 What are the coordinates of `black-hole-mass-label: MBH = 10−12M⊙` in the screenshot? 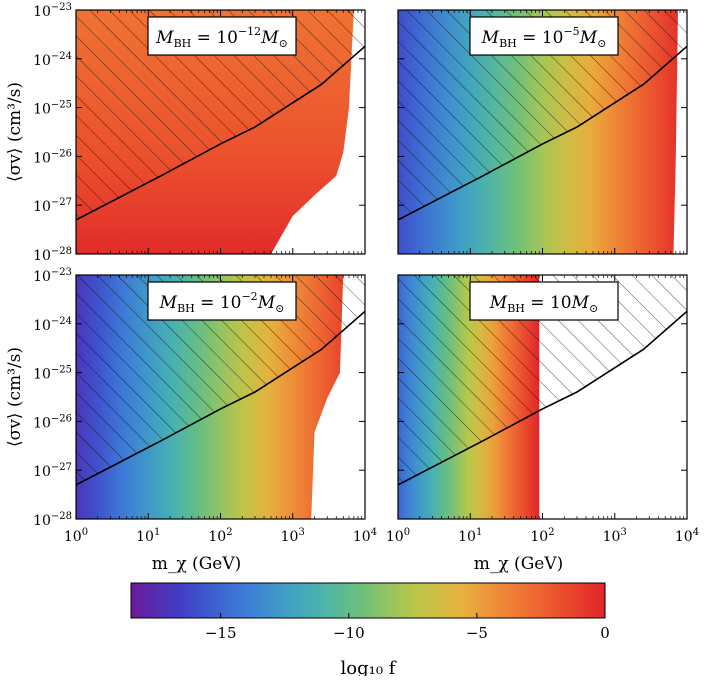 It's located at (221, 37).